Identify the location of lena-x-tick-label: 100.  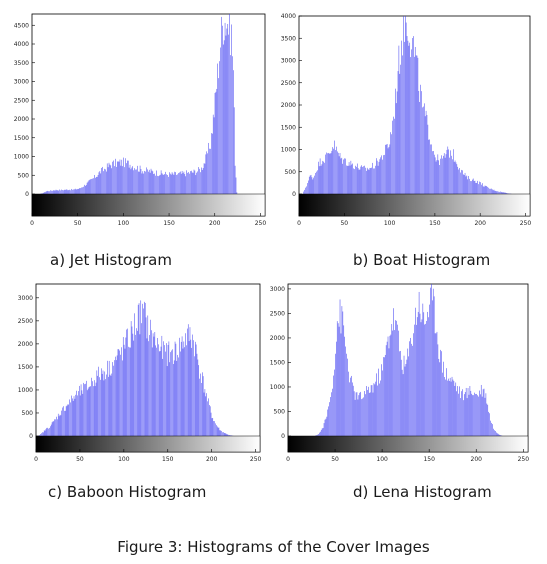
(382, 459).